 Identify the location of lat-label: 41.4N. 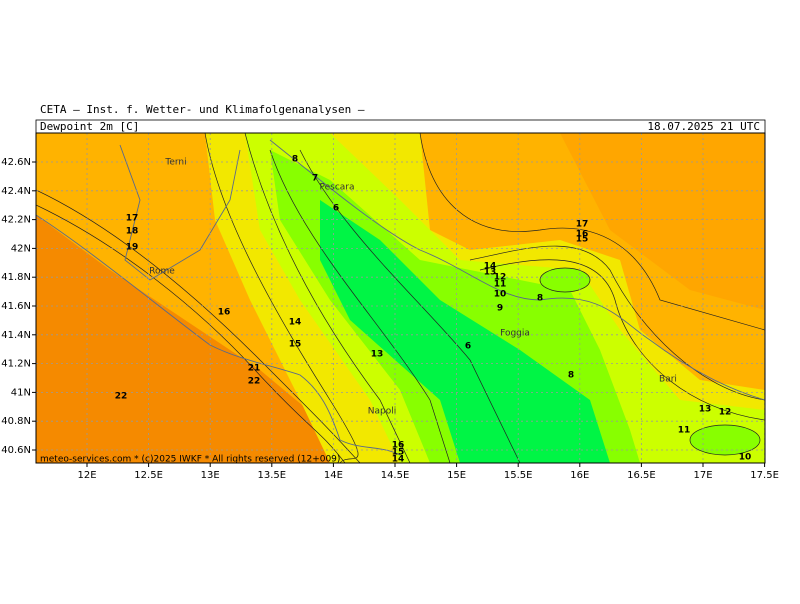
(16, 335).